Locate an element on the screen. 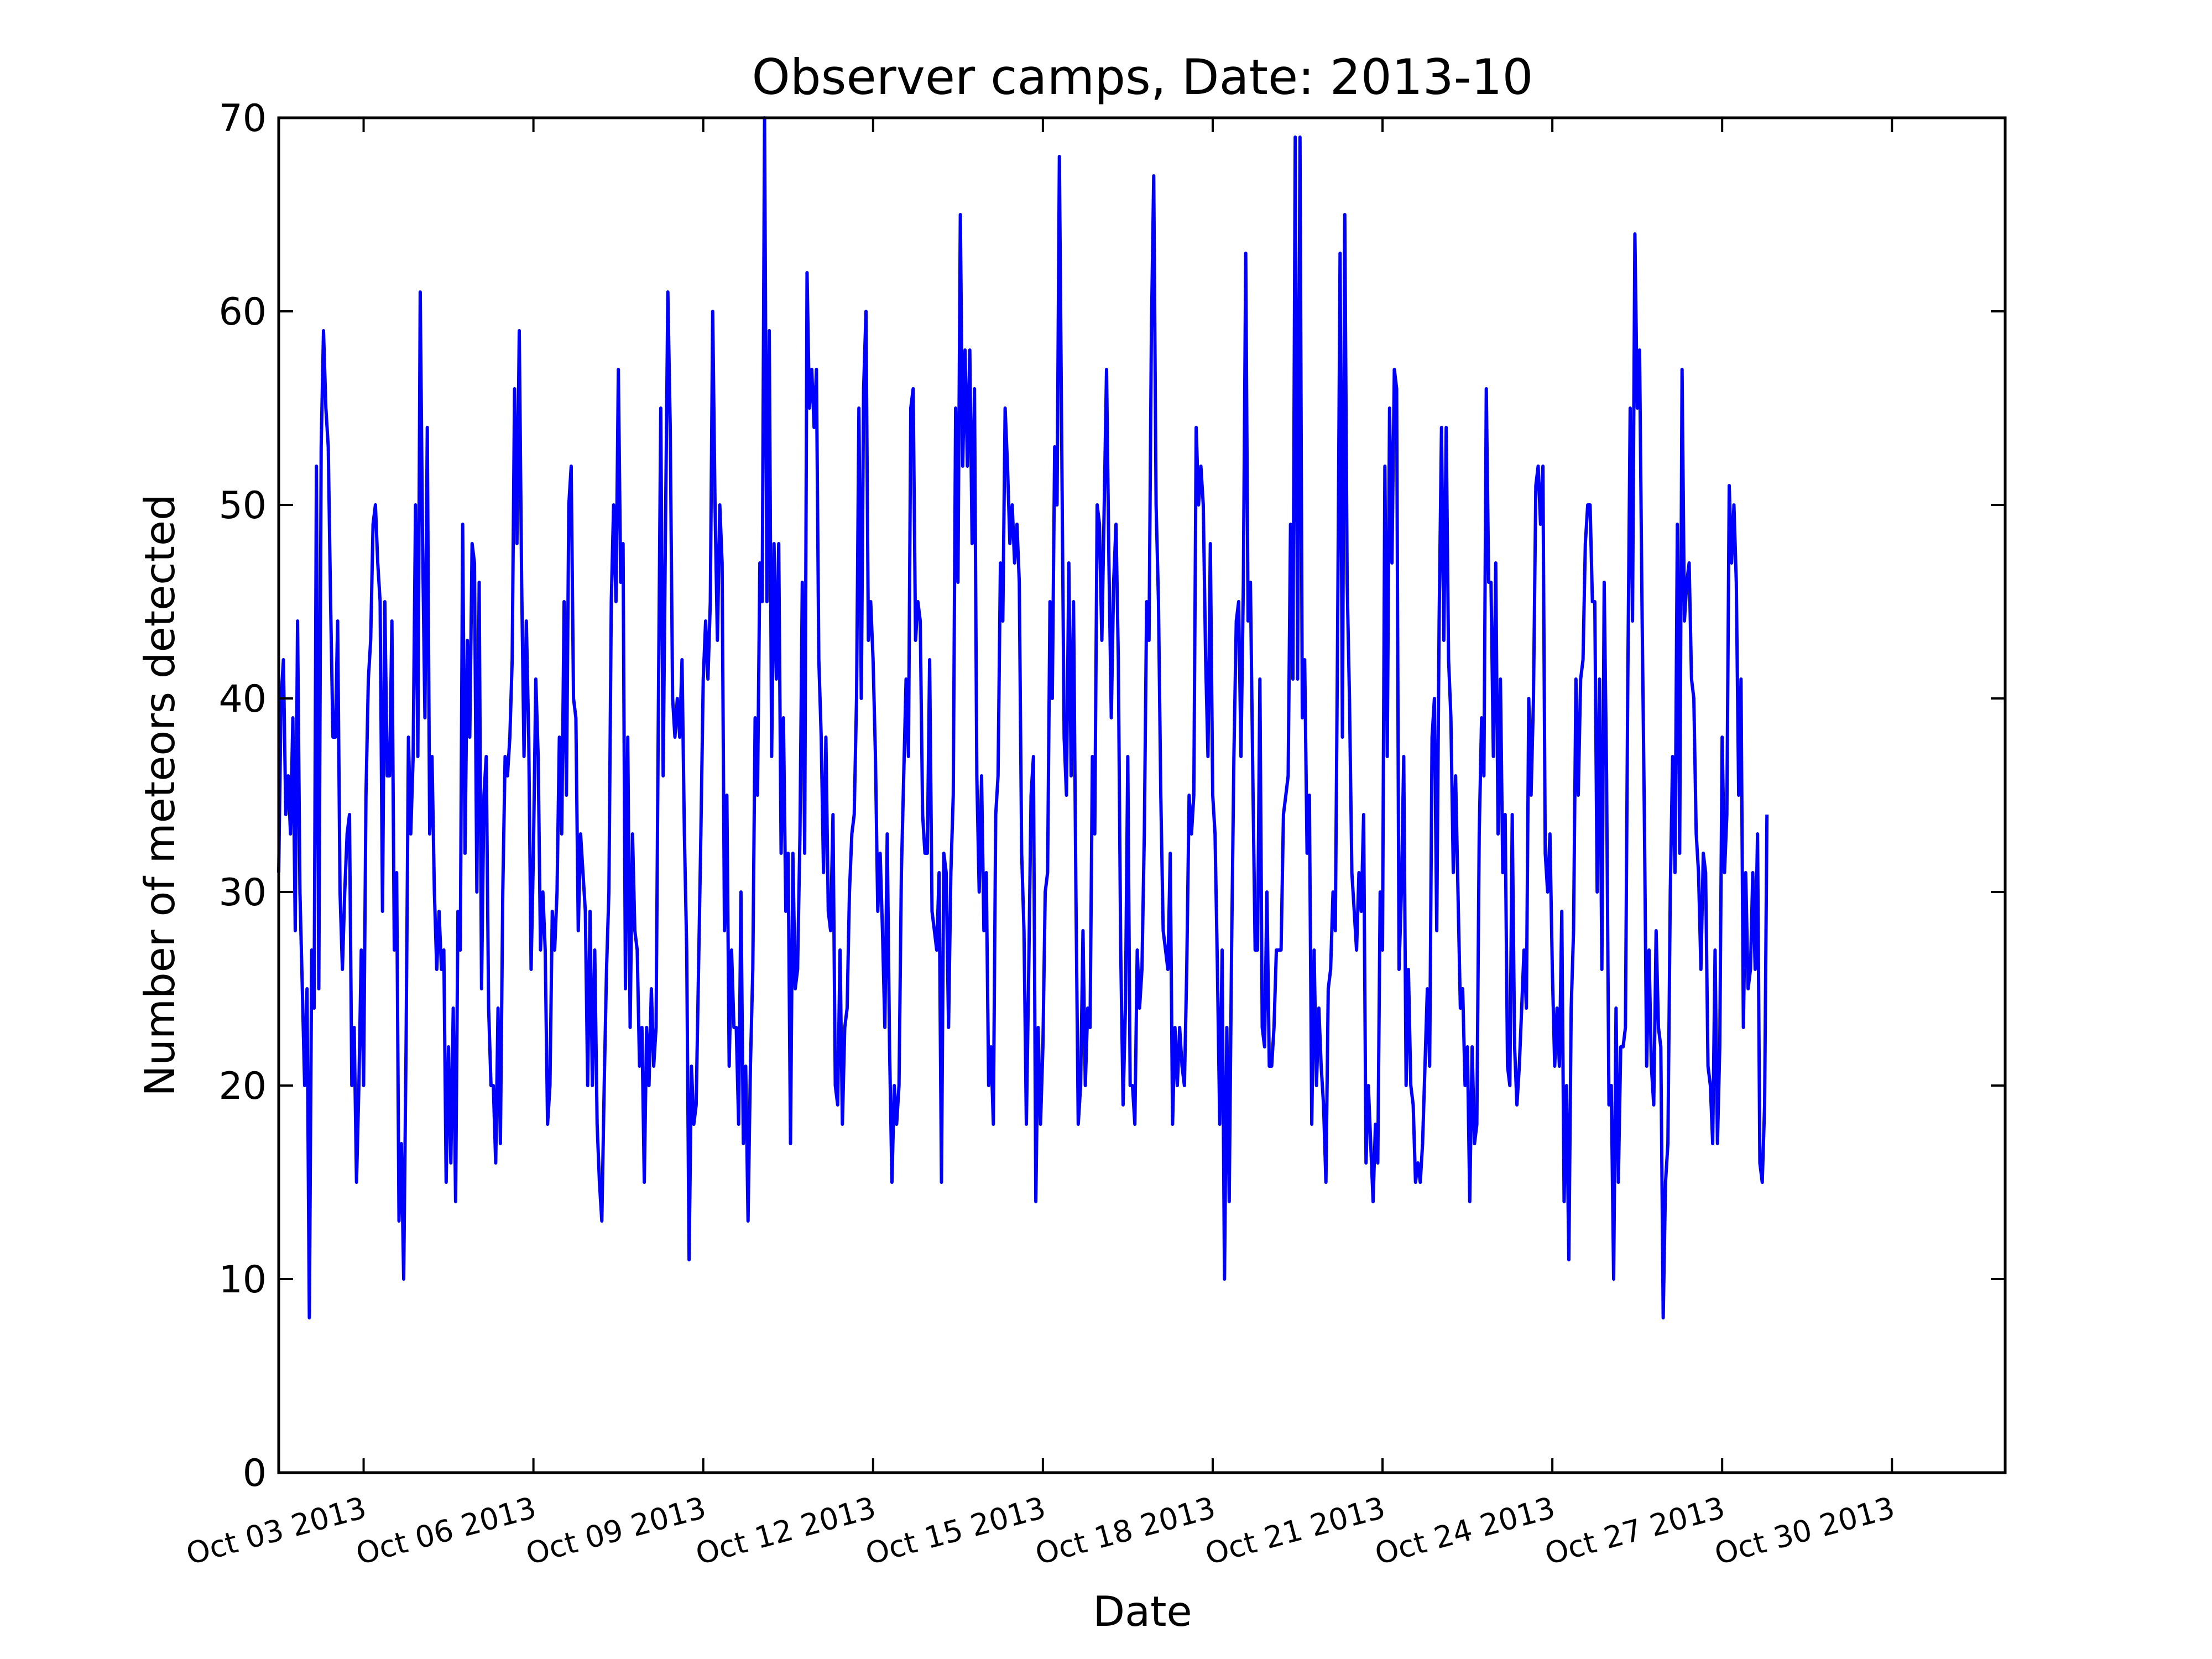 The image size is (2212, 1659). y-tick-label: 10 is located at coordinates (243, 1280).